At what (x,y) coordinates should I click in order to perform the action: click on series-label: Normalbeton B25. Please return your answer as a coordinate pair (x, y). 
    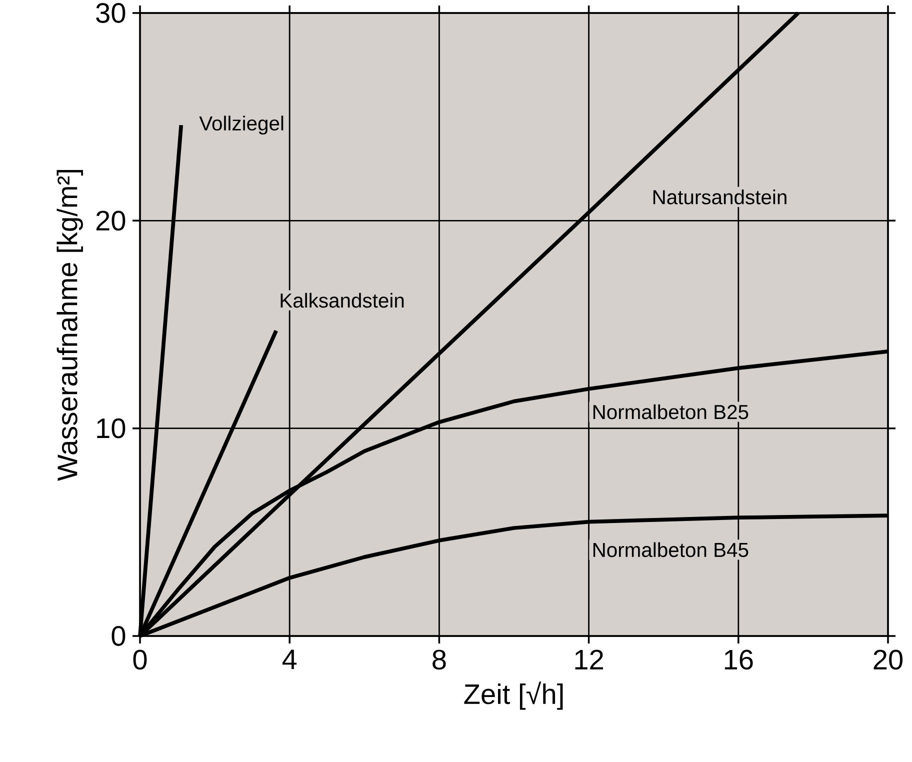
    Looking at the image, I should click on (670, 412).